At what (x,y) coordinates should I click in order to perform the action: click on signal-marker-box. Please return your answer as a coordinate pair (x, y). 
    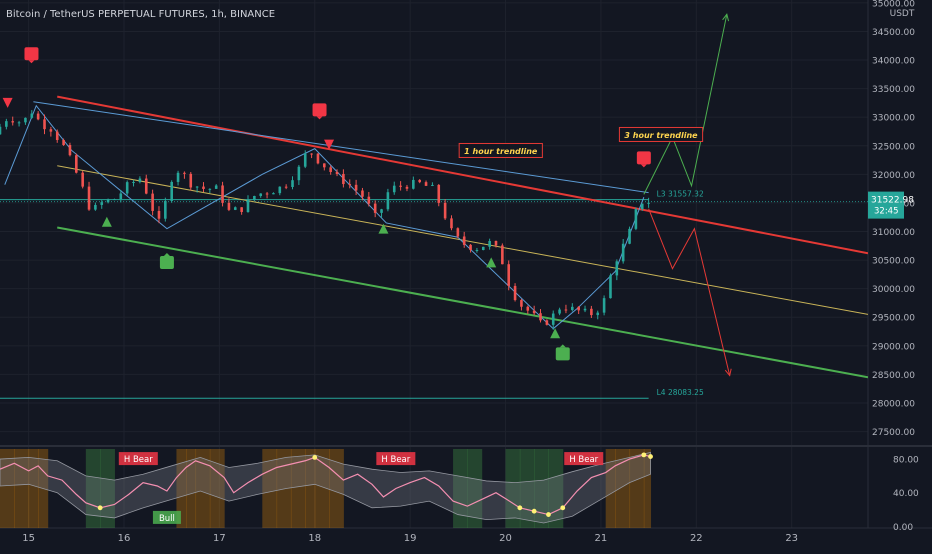
    Looking at the image, I should click on (31, 55).